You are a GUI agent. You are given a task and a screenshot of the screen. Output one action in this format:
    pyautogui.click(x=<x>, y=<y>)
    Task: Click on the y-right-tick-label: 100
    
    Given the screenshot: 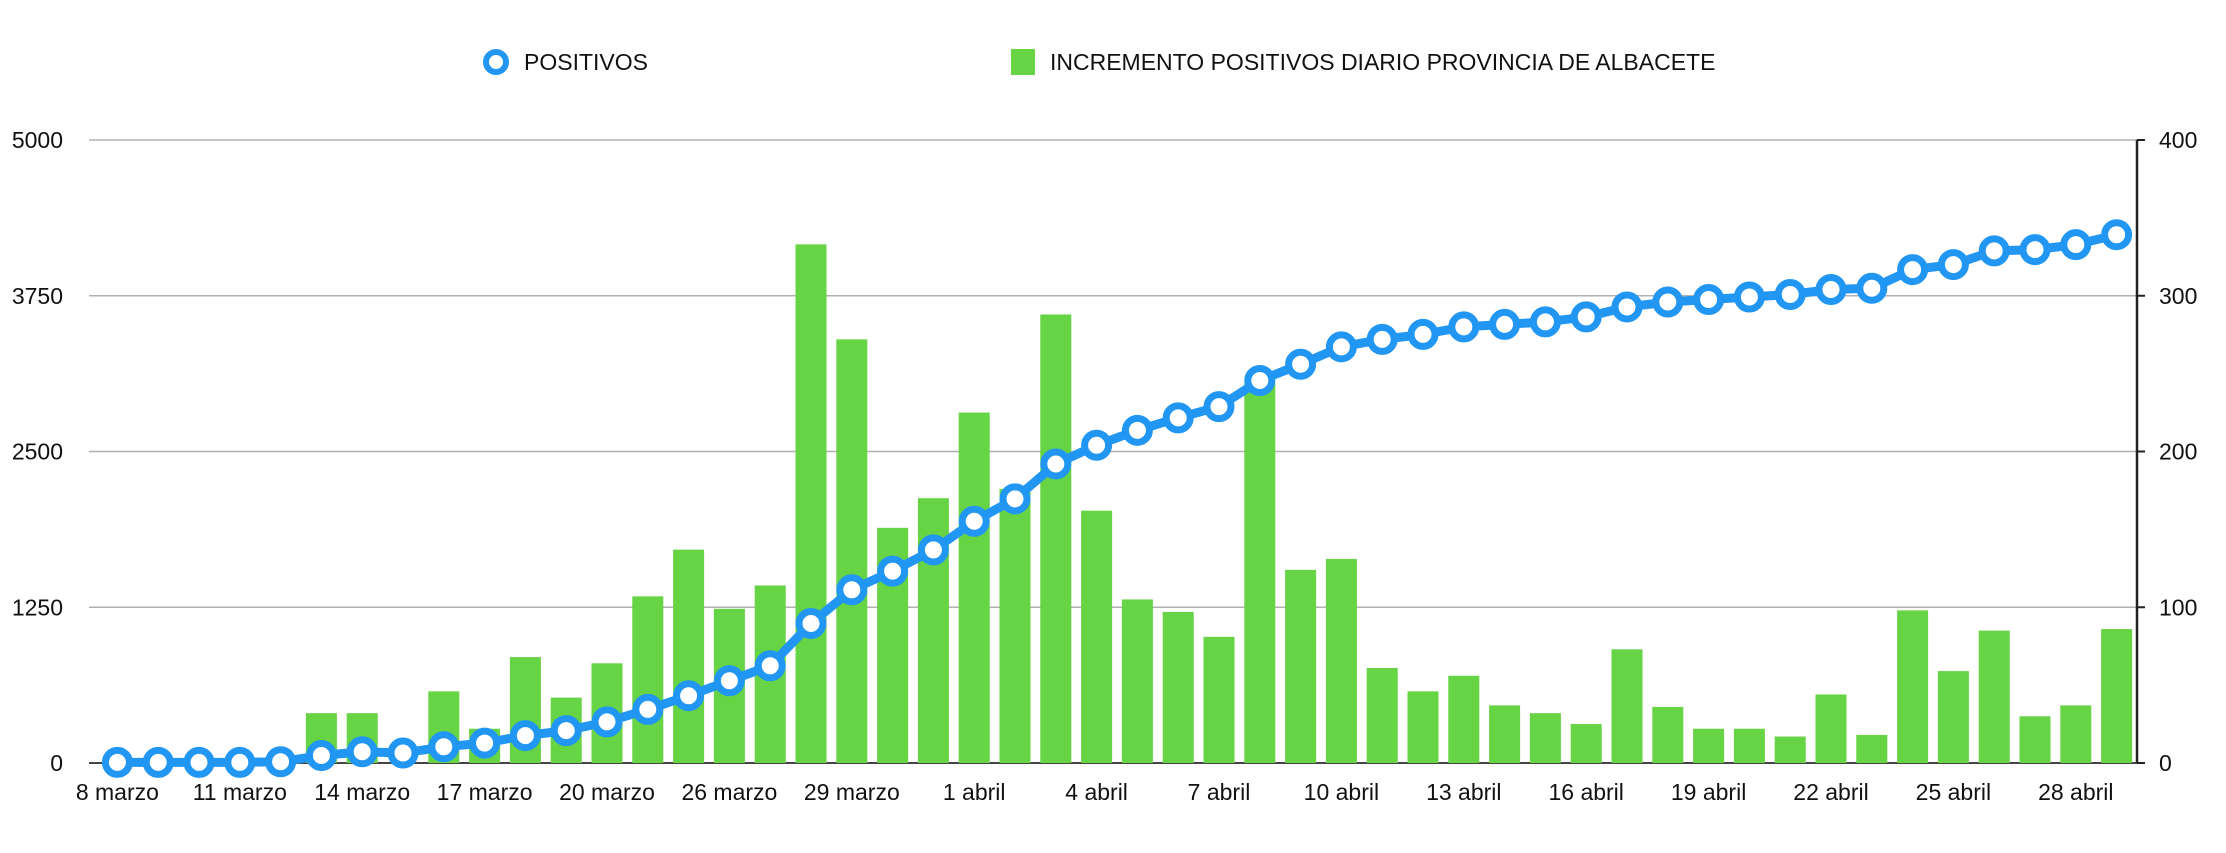 What is the action you would take?
    pyautogui.click(x=2178, y=607)
    